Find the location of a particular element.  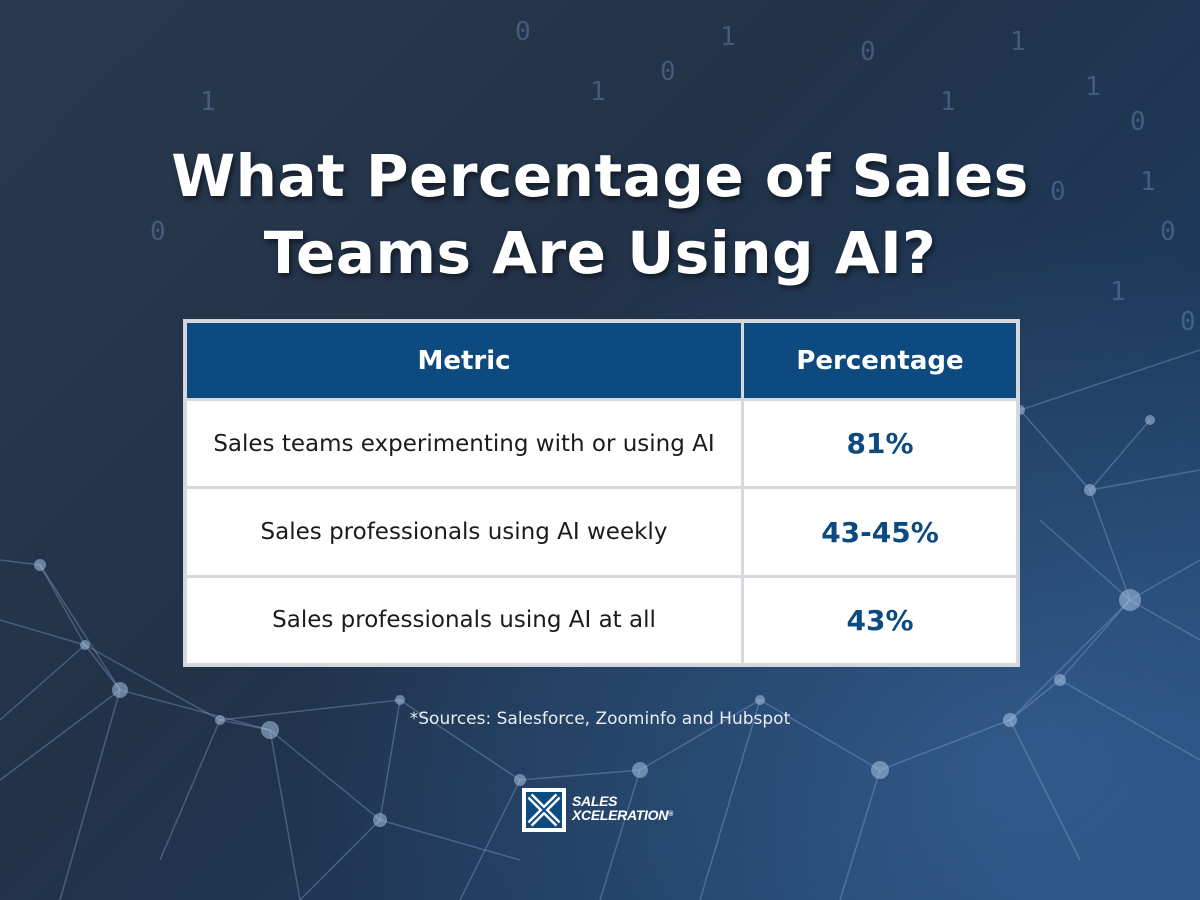

title-line-1: What Percentage of Sales is located at coordinates (600, 176).